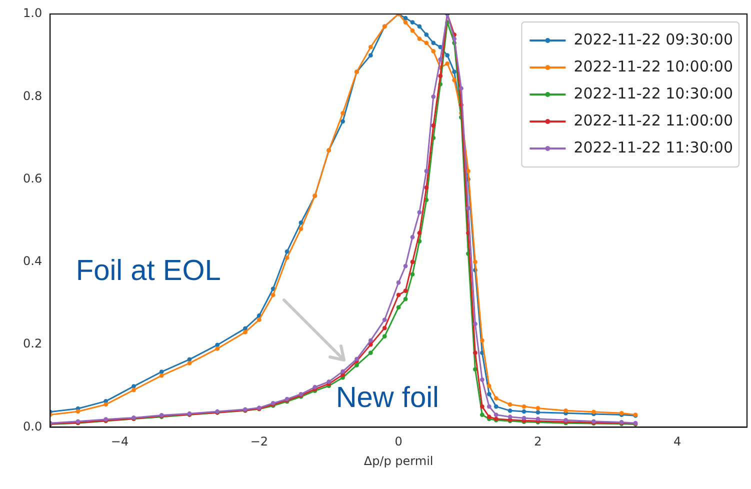 This screenshot has width=751, height=489. What do you see at coordinates (32, 343) in the screenshot?
I see `y-tick-label: 0.2` at bounding box center [32, 343].